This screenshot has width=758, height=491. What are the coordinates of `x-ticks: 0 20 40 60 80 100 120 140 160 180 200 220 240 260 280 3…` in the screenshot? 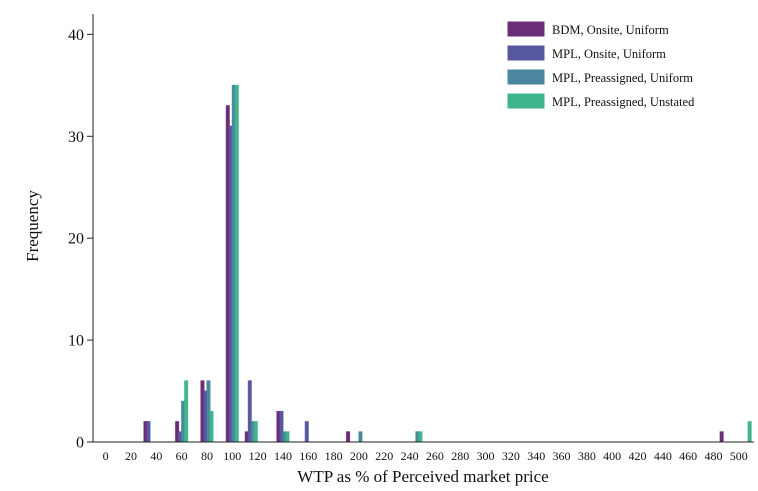 It's located at (425, 456).